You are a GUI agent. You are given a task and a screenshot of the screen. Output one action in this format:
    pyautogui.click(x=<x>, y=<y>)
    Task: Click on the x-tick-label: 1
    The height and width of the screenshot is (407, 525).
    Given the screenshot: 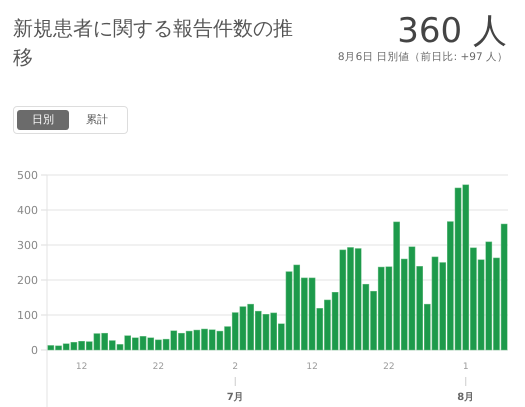 What is the action you would take?
    pyautogui.click(x=465, y=367)
    